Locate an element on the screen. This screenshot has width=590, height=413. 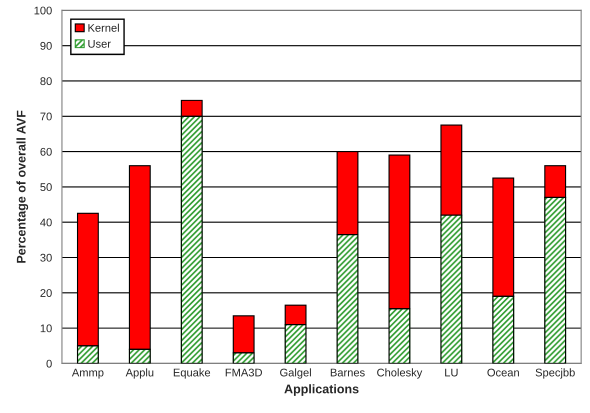
legend-label: Kernel is located at coordinates (103, 28).